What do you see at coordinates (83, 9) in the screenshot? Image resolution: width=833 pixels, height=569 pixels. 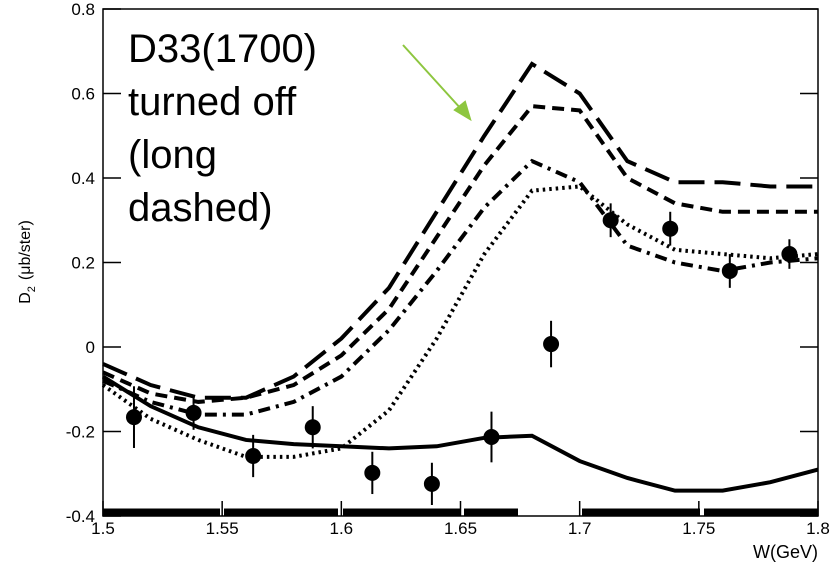 I see `y-tick-label: 0.8` at bounding box center [83, 9].